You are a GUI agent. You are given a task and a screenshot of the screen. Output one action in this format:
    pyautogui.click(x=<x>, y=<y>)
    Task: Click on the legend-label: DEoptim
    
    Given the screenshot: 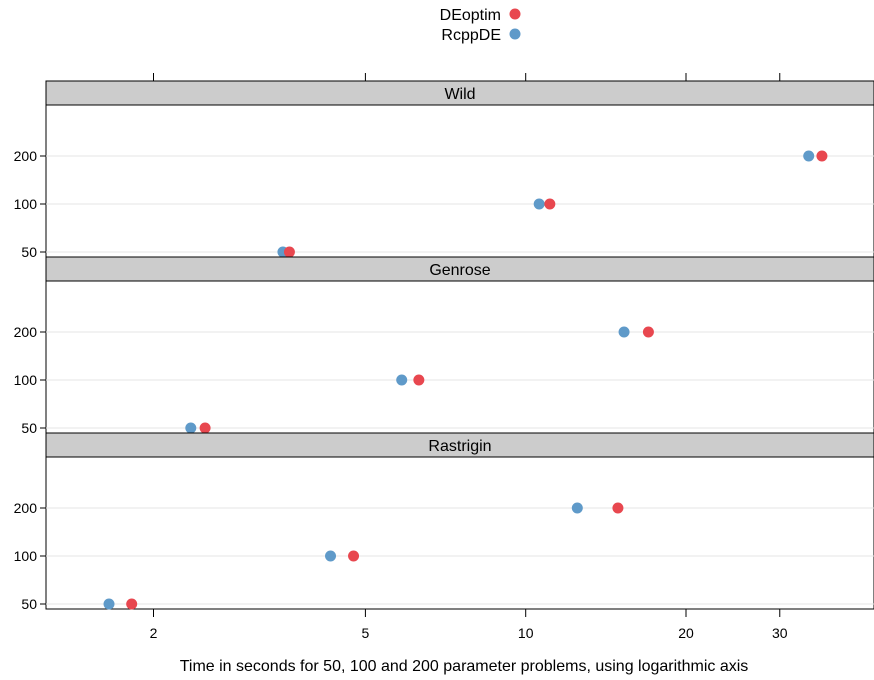 What is the action you would take?
    pyautogui.click(x=470, y=15)
    